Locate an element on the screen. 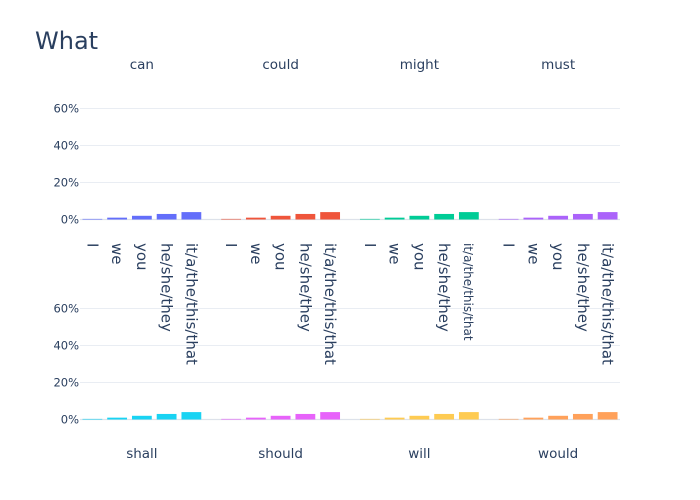  facet-label: can is located at coordinates (142, 65).